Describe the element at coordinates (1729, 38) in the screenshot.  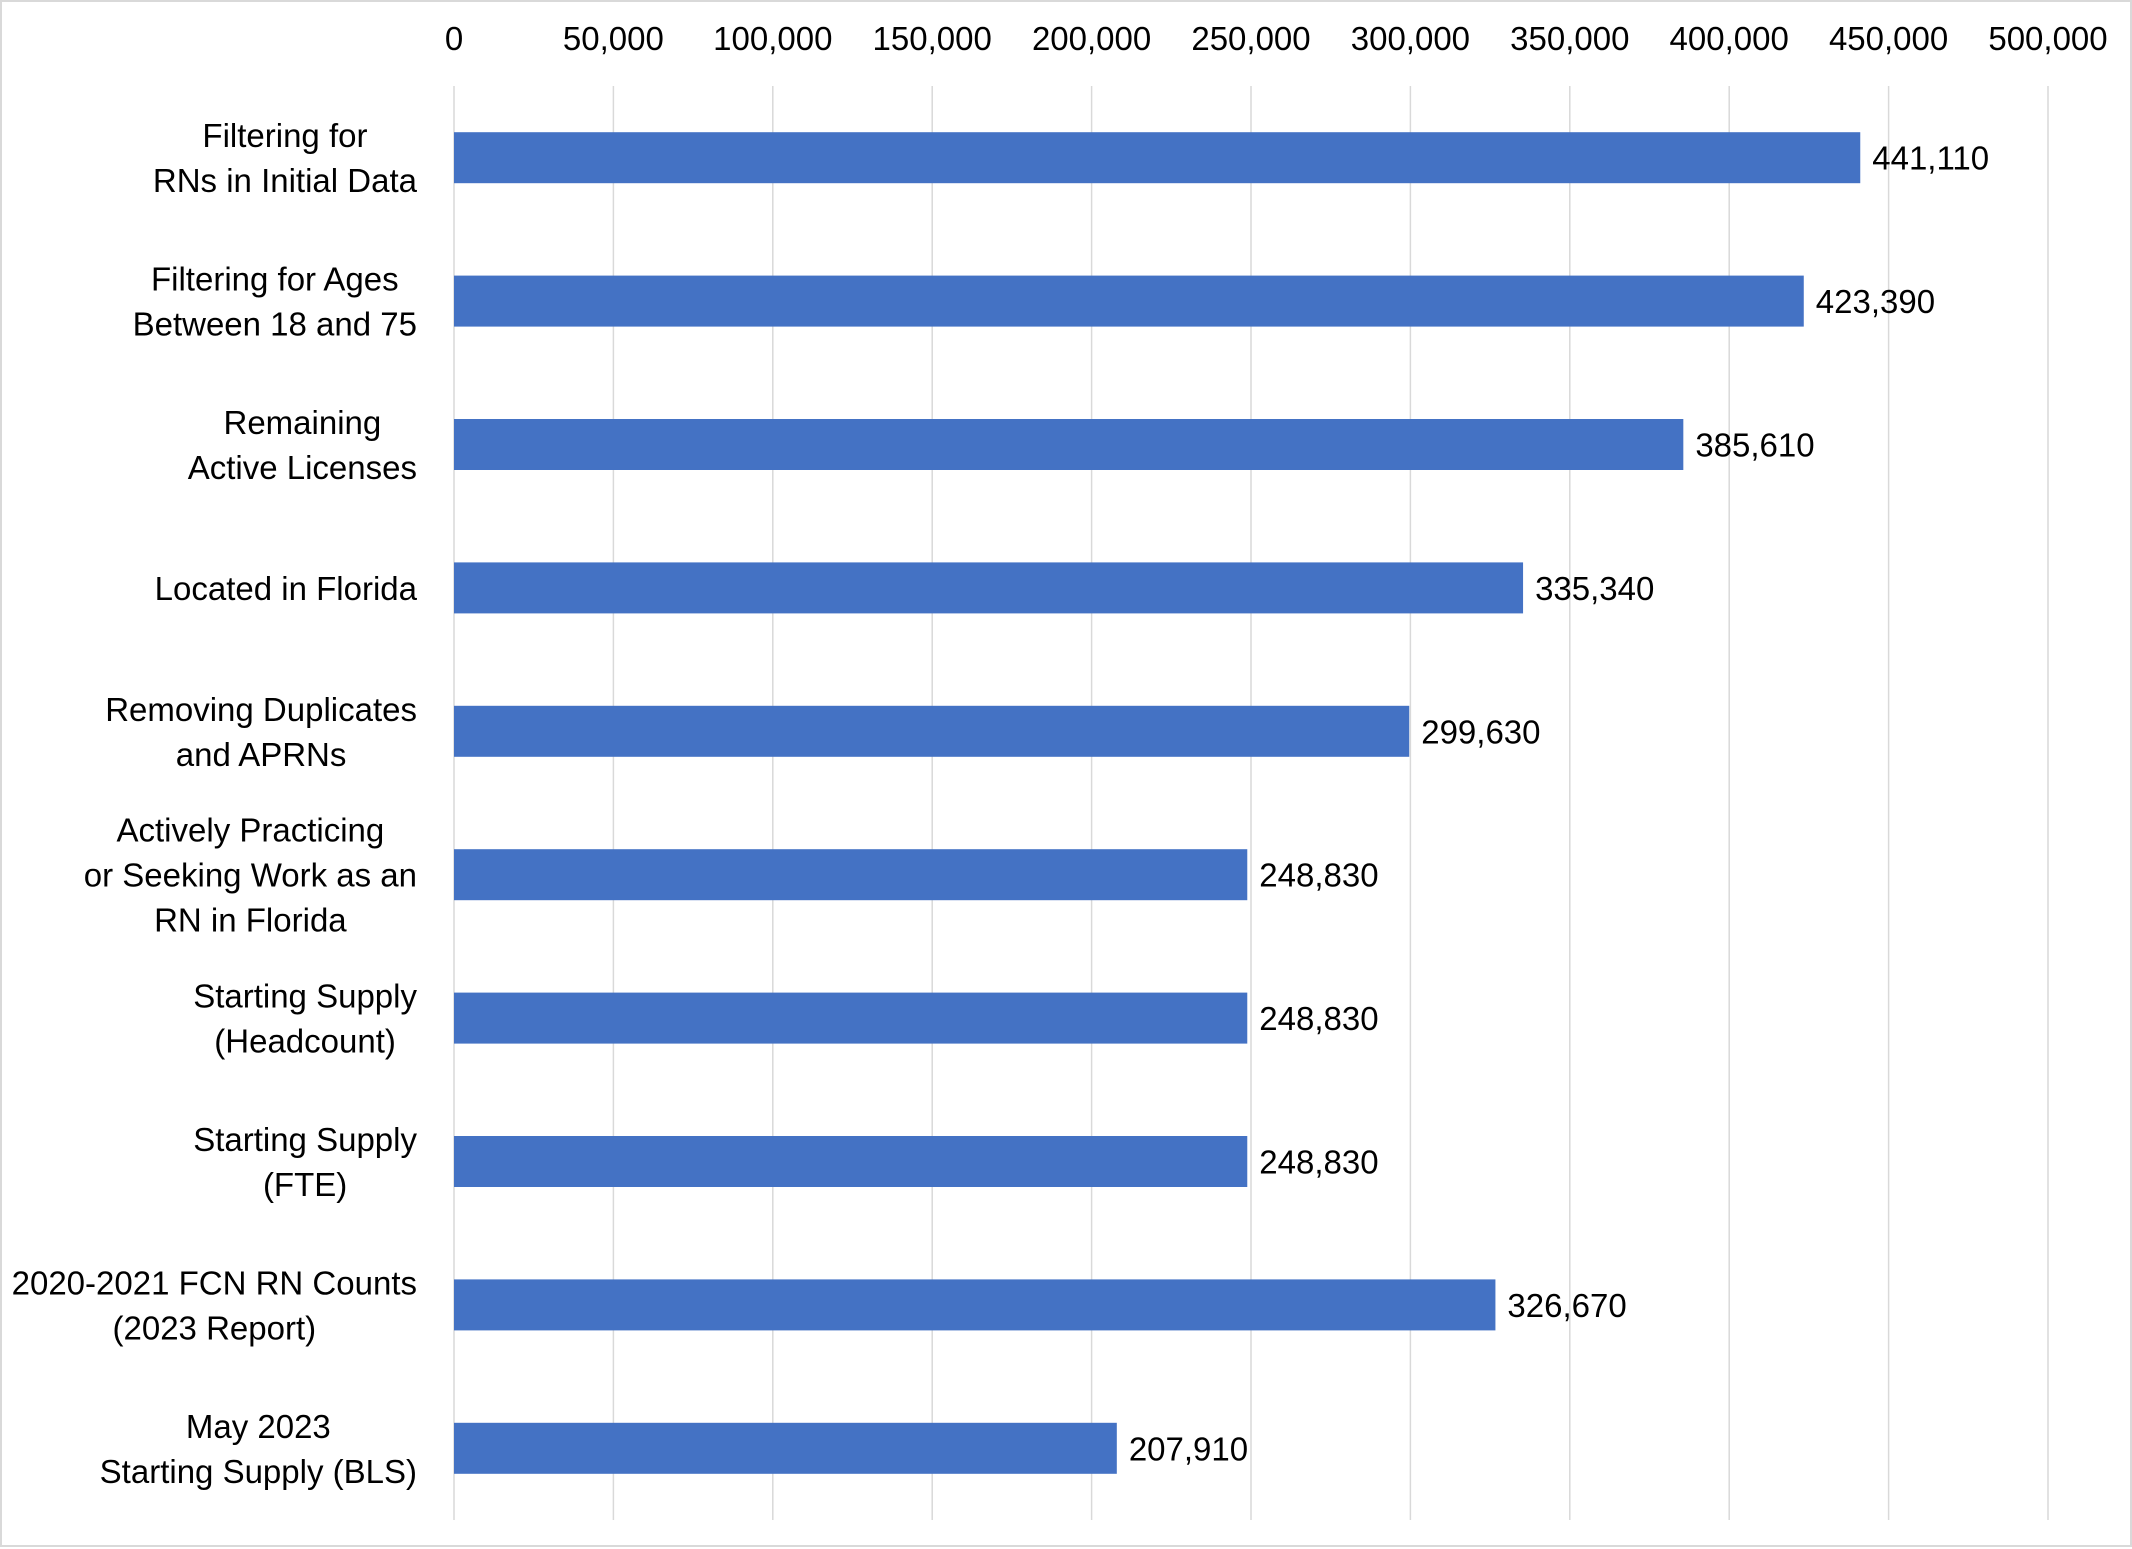
I see `x-tick-label-8: 400,000` at that location.